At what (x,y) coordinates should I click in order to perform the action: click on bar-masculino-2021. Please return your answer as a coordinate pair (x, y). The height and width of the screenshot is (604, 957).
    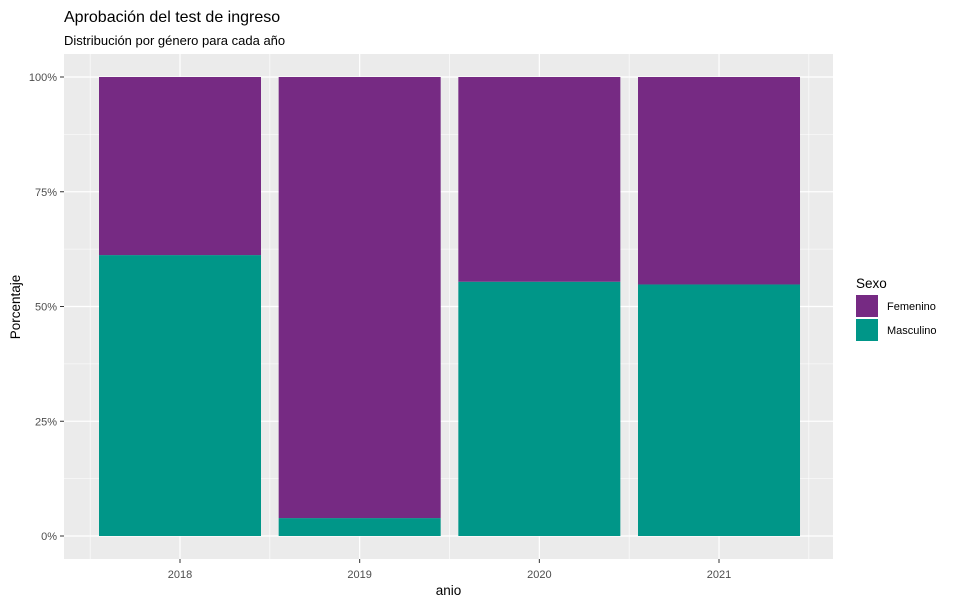
    Looking at the image, I should click on (719, 410).